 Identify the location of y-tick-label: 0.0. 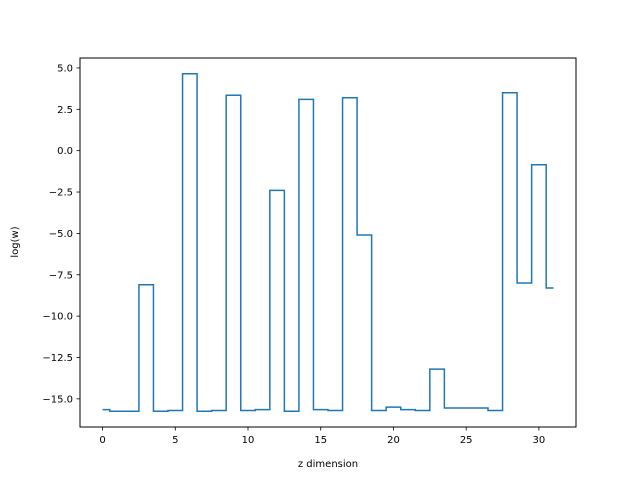
(65, 151).